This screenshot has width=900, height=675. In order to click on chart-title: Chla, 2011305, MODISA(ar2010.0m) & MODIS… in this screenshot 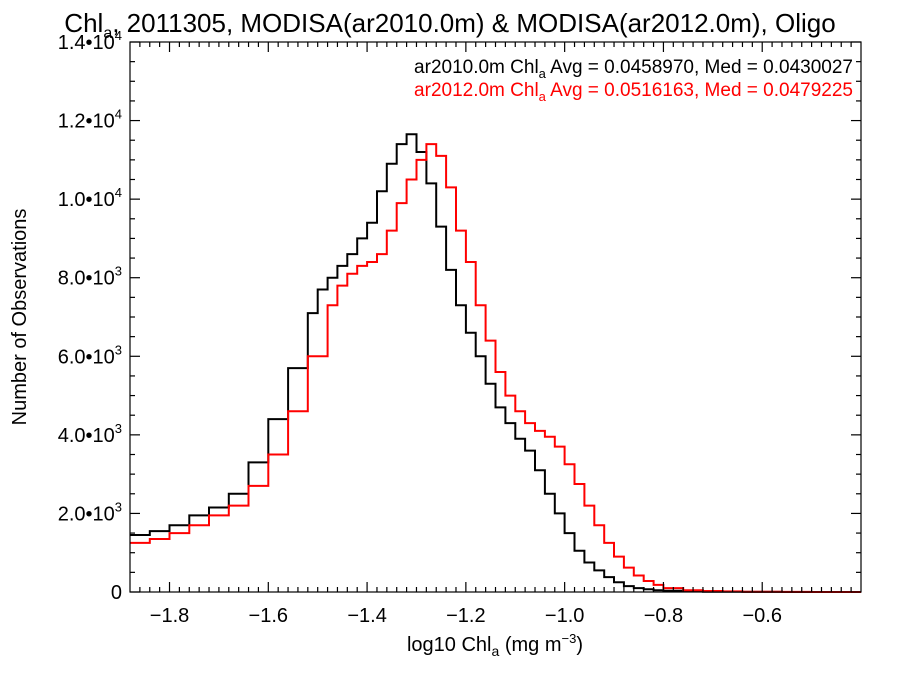, I will do `click(449, 25)`.